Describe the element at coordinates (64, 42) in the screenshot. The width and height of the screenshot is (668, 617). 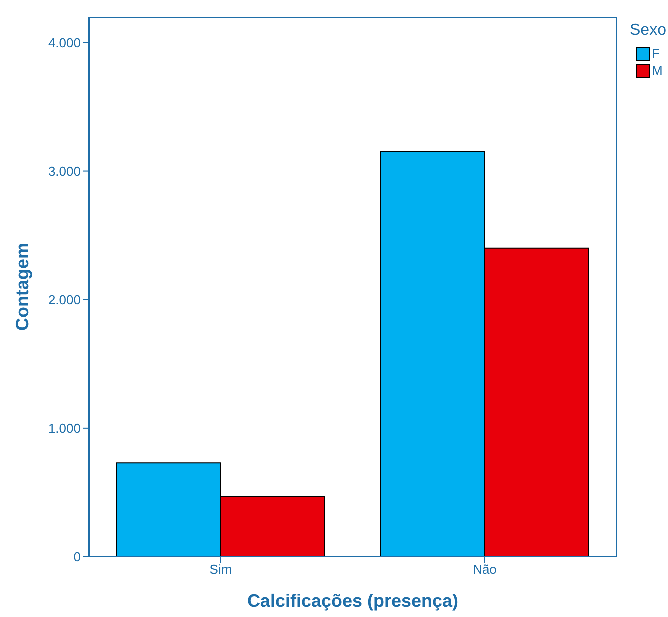
I see `y-tick-label: 4.000` at that location.